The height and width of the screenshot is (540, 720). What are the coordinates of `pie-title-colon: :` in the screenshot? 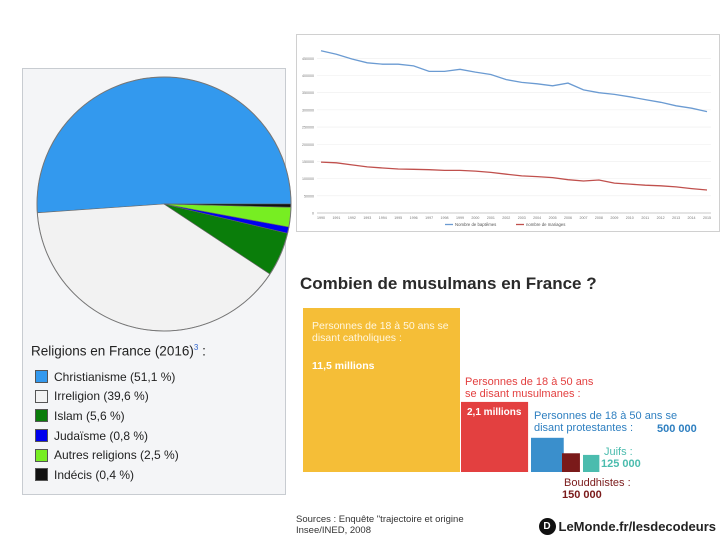 It's located at (204, 351).